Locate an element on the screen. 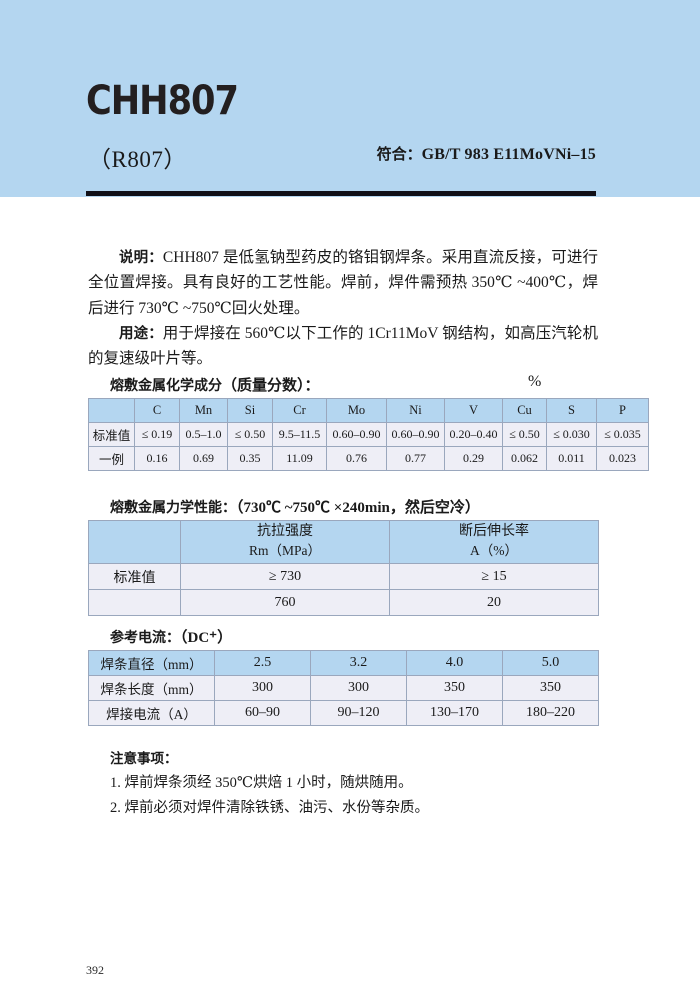  chem-sample-v: 0.29 is located at coordinates (473, 458).